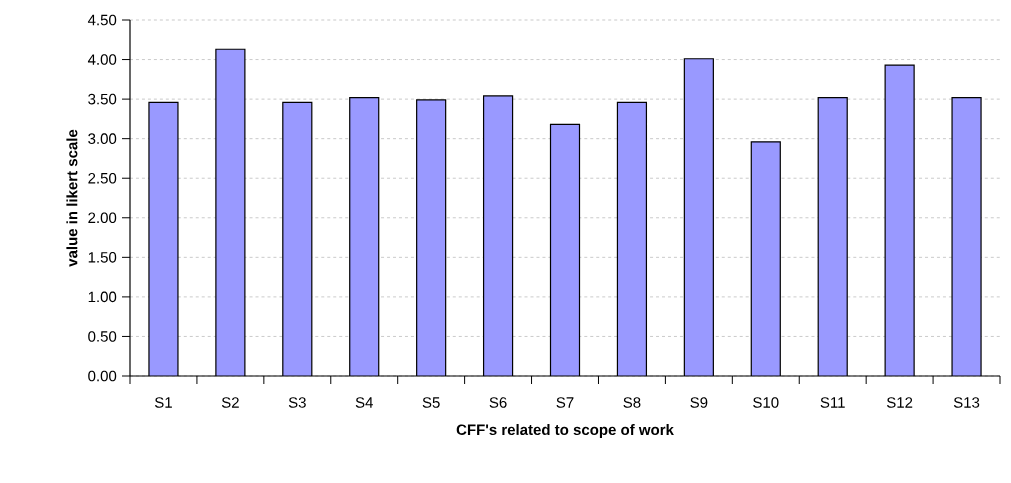 The image size is (1011, 483). I want to click on x-tick-label: S7, so click(565, 402).